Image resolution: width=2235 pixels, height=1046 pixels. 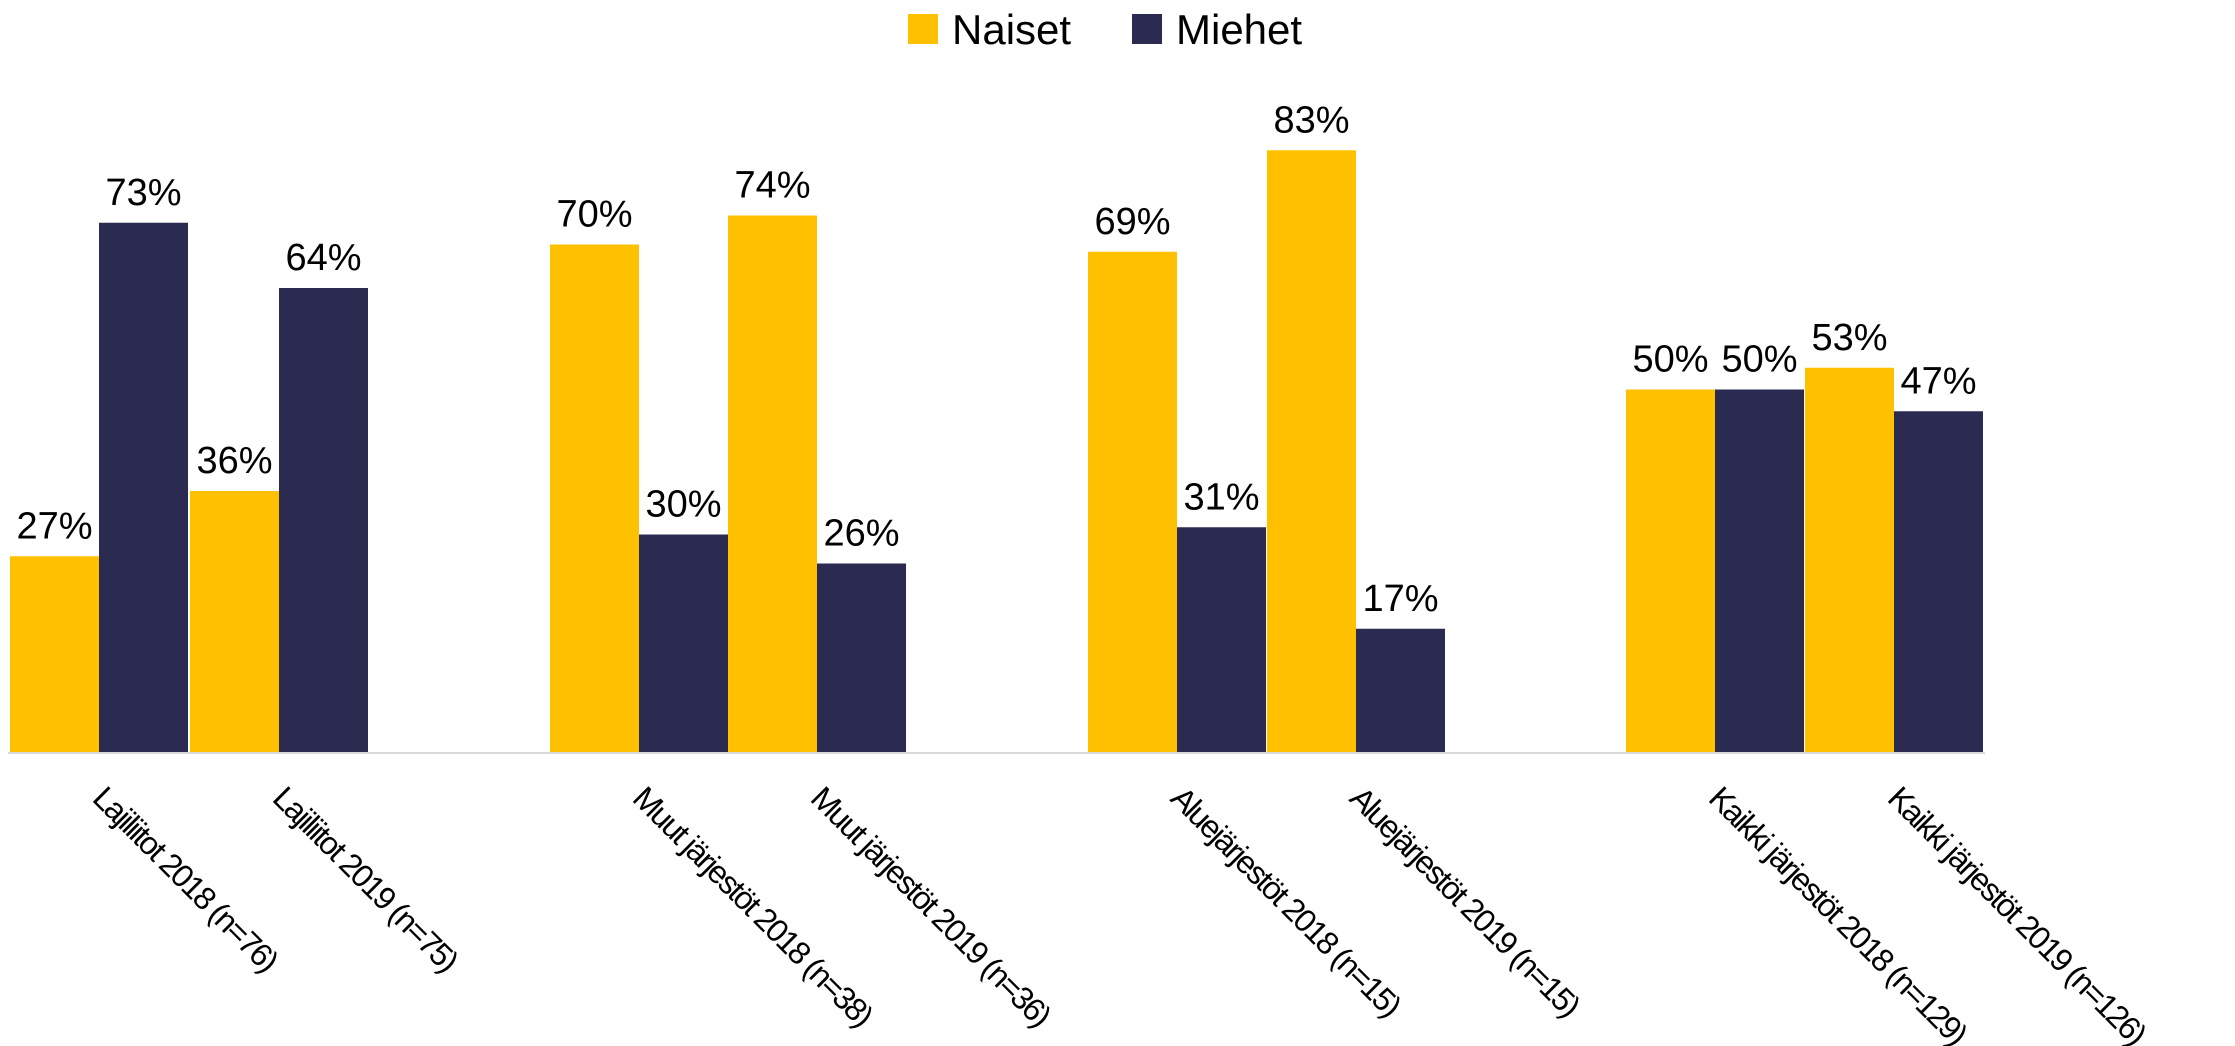 What do you see at coordinates (1147, 29) in the screenshot?
I see `legend-swatch-miehet` at bounding box center [1147, 29].